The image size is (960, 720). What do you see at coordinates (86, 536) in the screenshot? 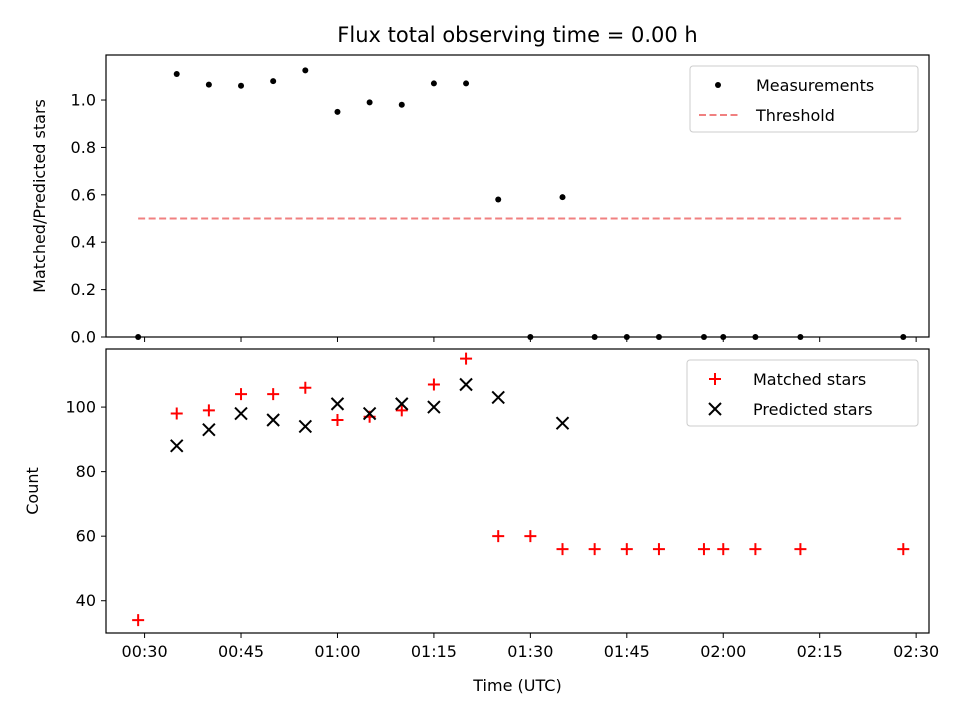
I see `y-tick-label: 60` at bounding box center [86, 536].